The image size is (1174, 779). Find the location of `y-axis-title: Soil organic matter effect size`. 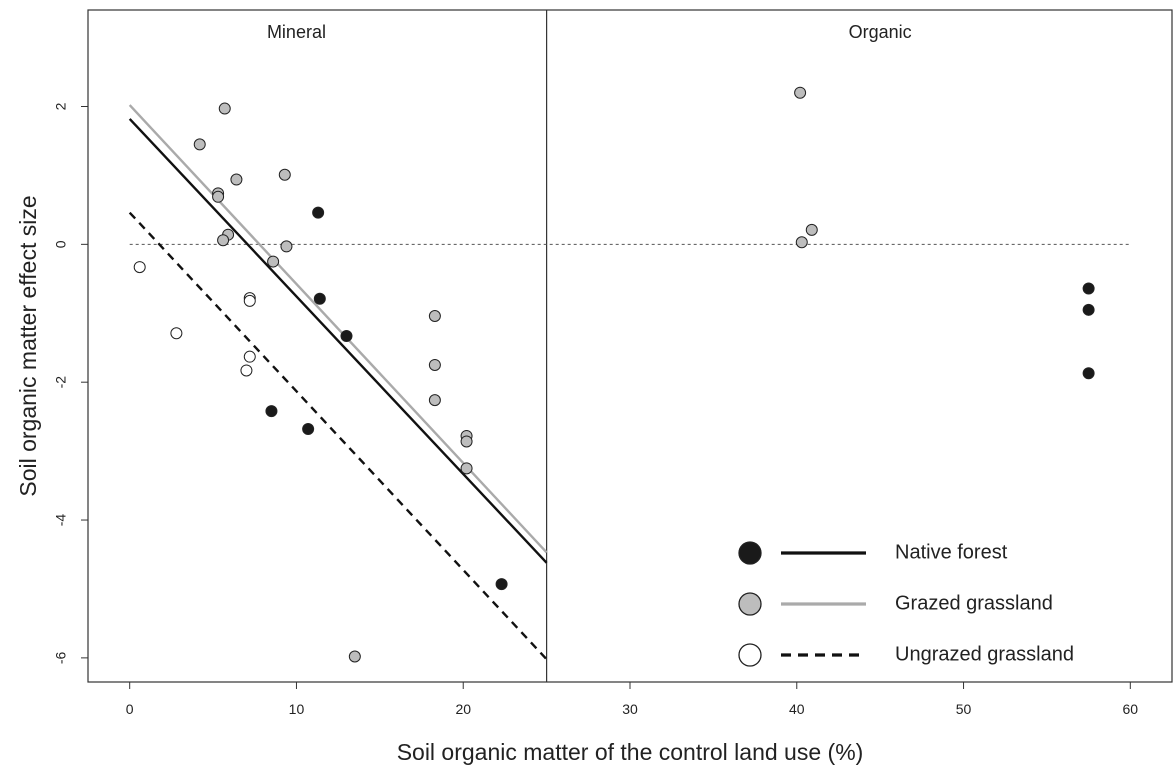

y-axis-title: Soil organic matter effect size is located at coordinates (28, 345).